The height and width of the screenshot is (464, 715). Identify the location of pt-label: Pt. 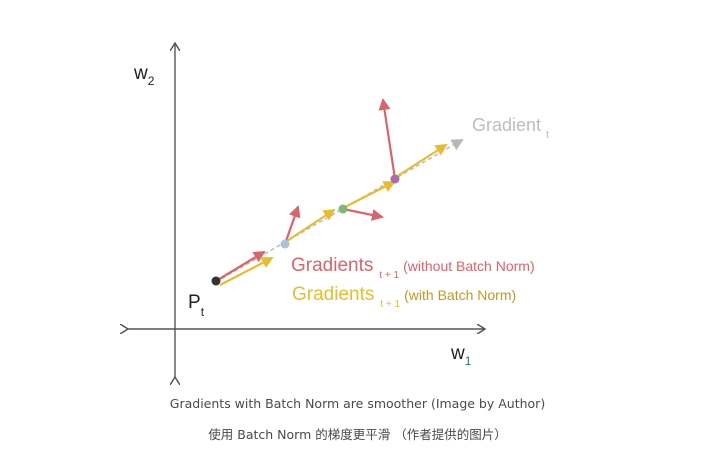
(196, 305).